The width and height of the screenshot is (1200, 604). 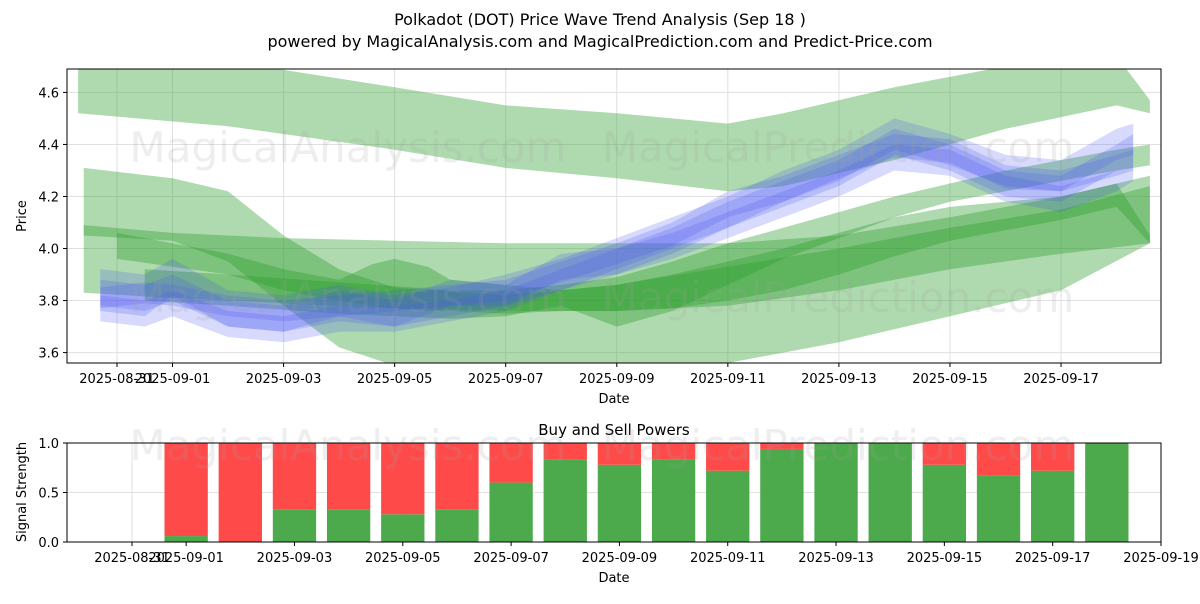 What do you see at coordinates (945, 558) in the screenshot?
I see `signal-x-tick-label-8: 2025-09-15` at bounding box center [945, 558].